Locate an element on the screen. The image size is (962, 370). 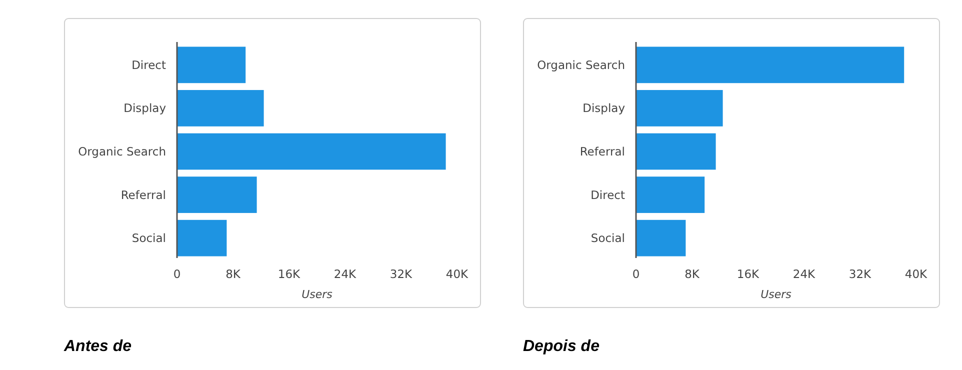
text: Depois de is located at coordinates (561, 346).